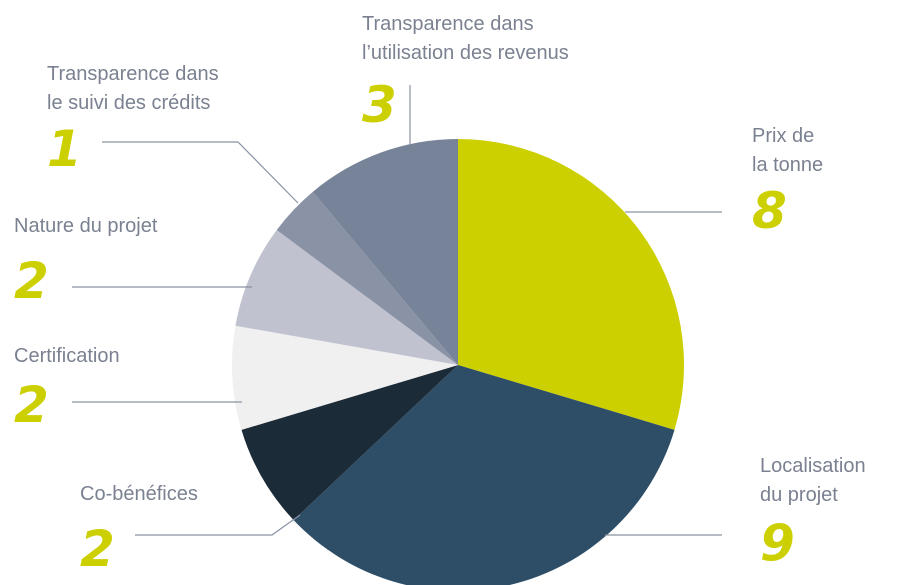  I want to click on slice-label: Transparence dans le suivi des crédits, so click(133, 88).